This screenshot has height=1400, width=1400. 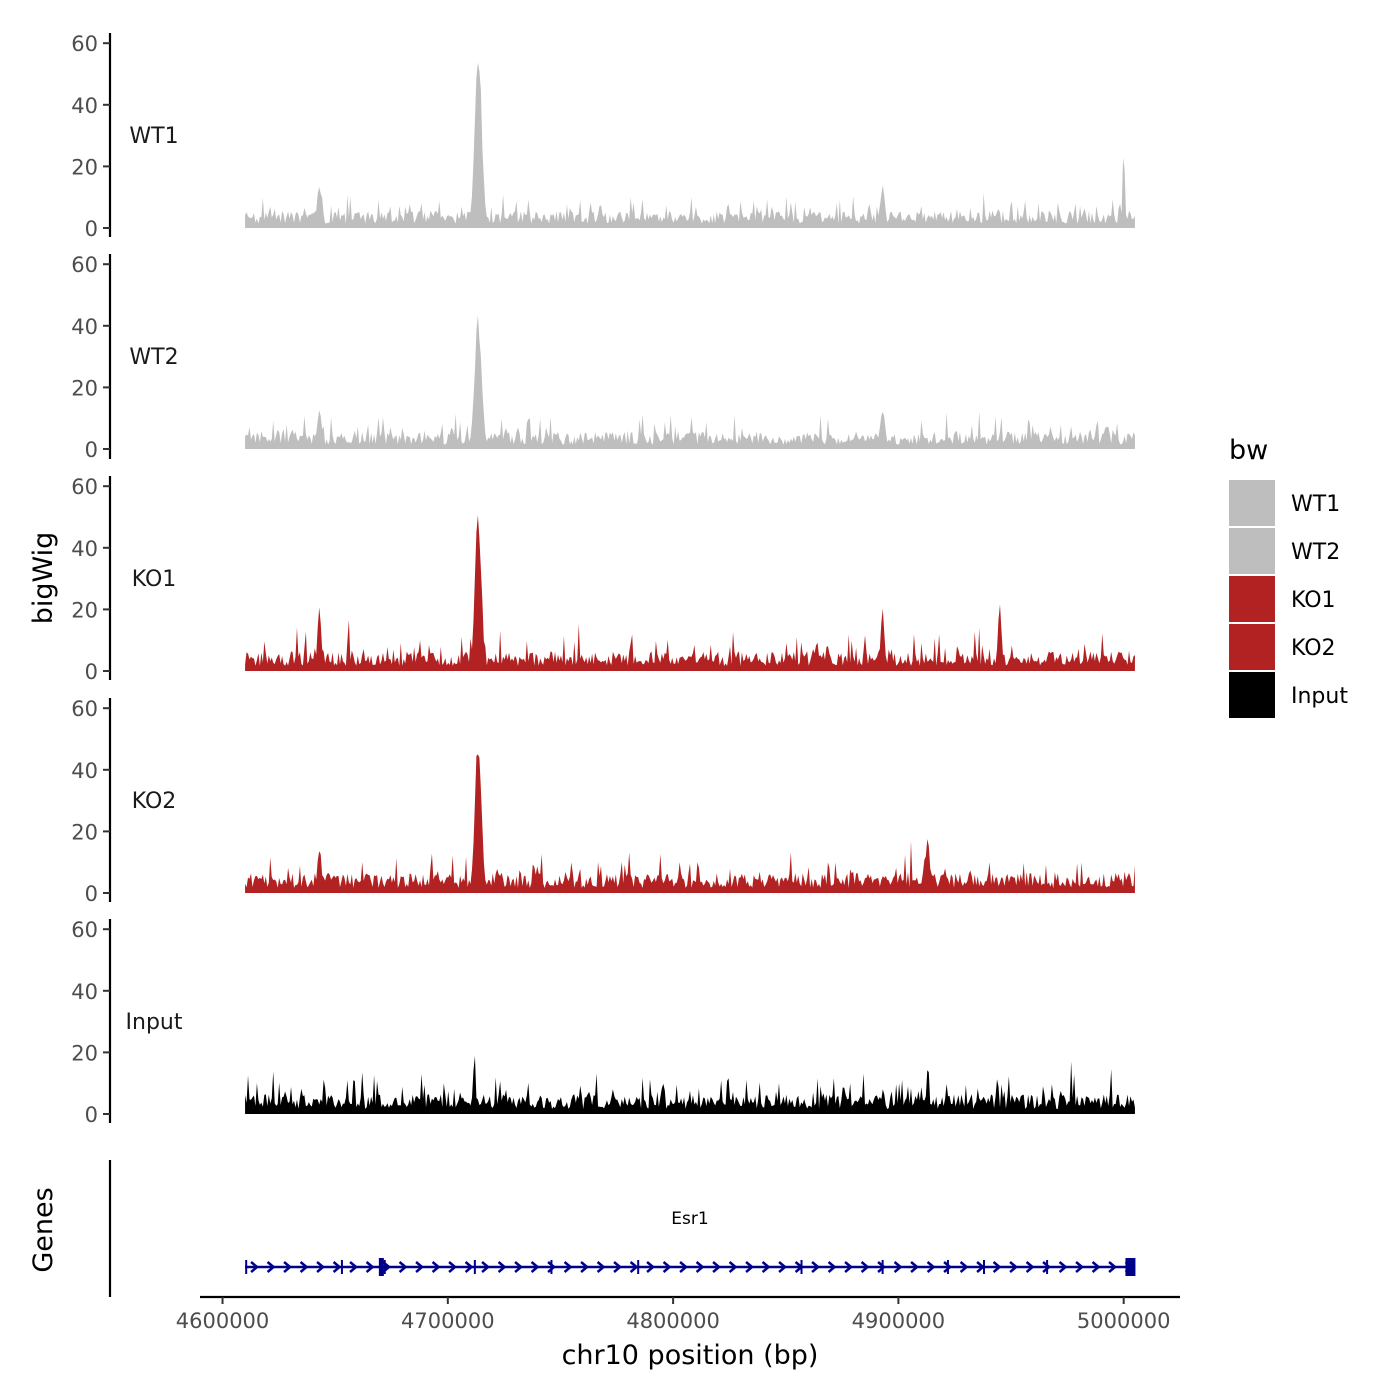 I want to click on legend-label-input: Input, so click(x=1319, y=696).